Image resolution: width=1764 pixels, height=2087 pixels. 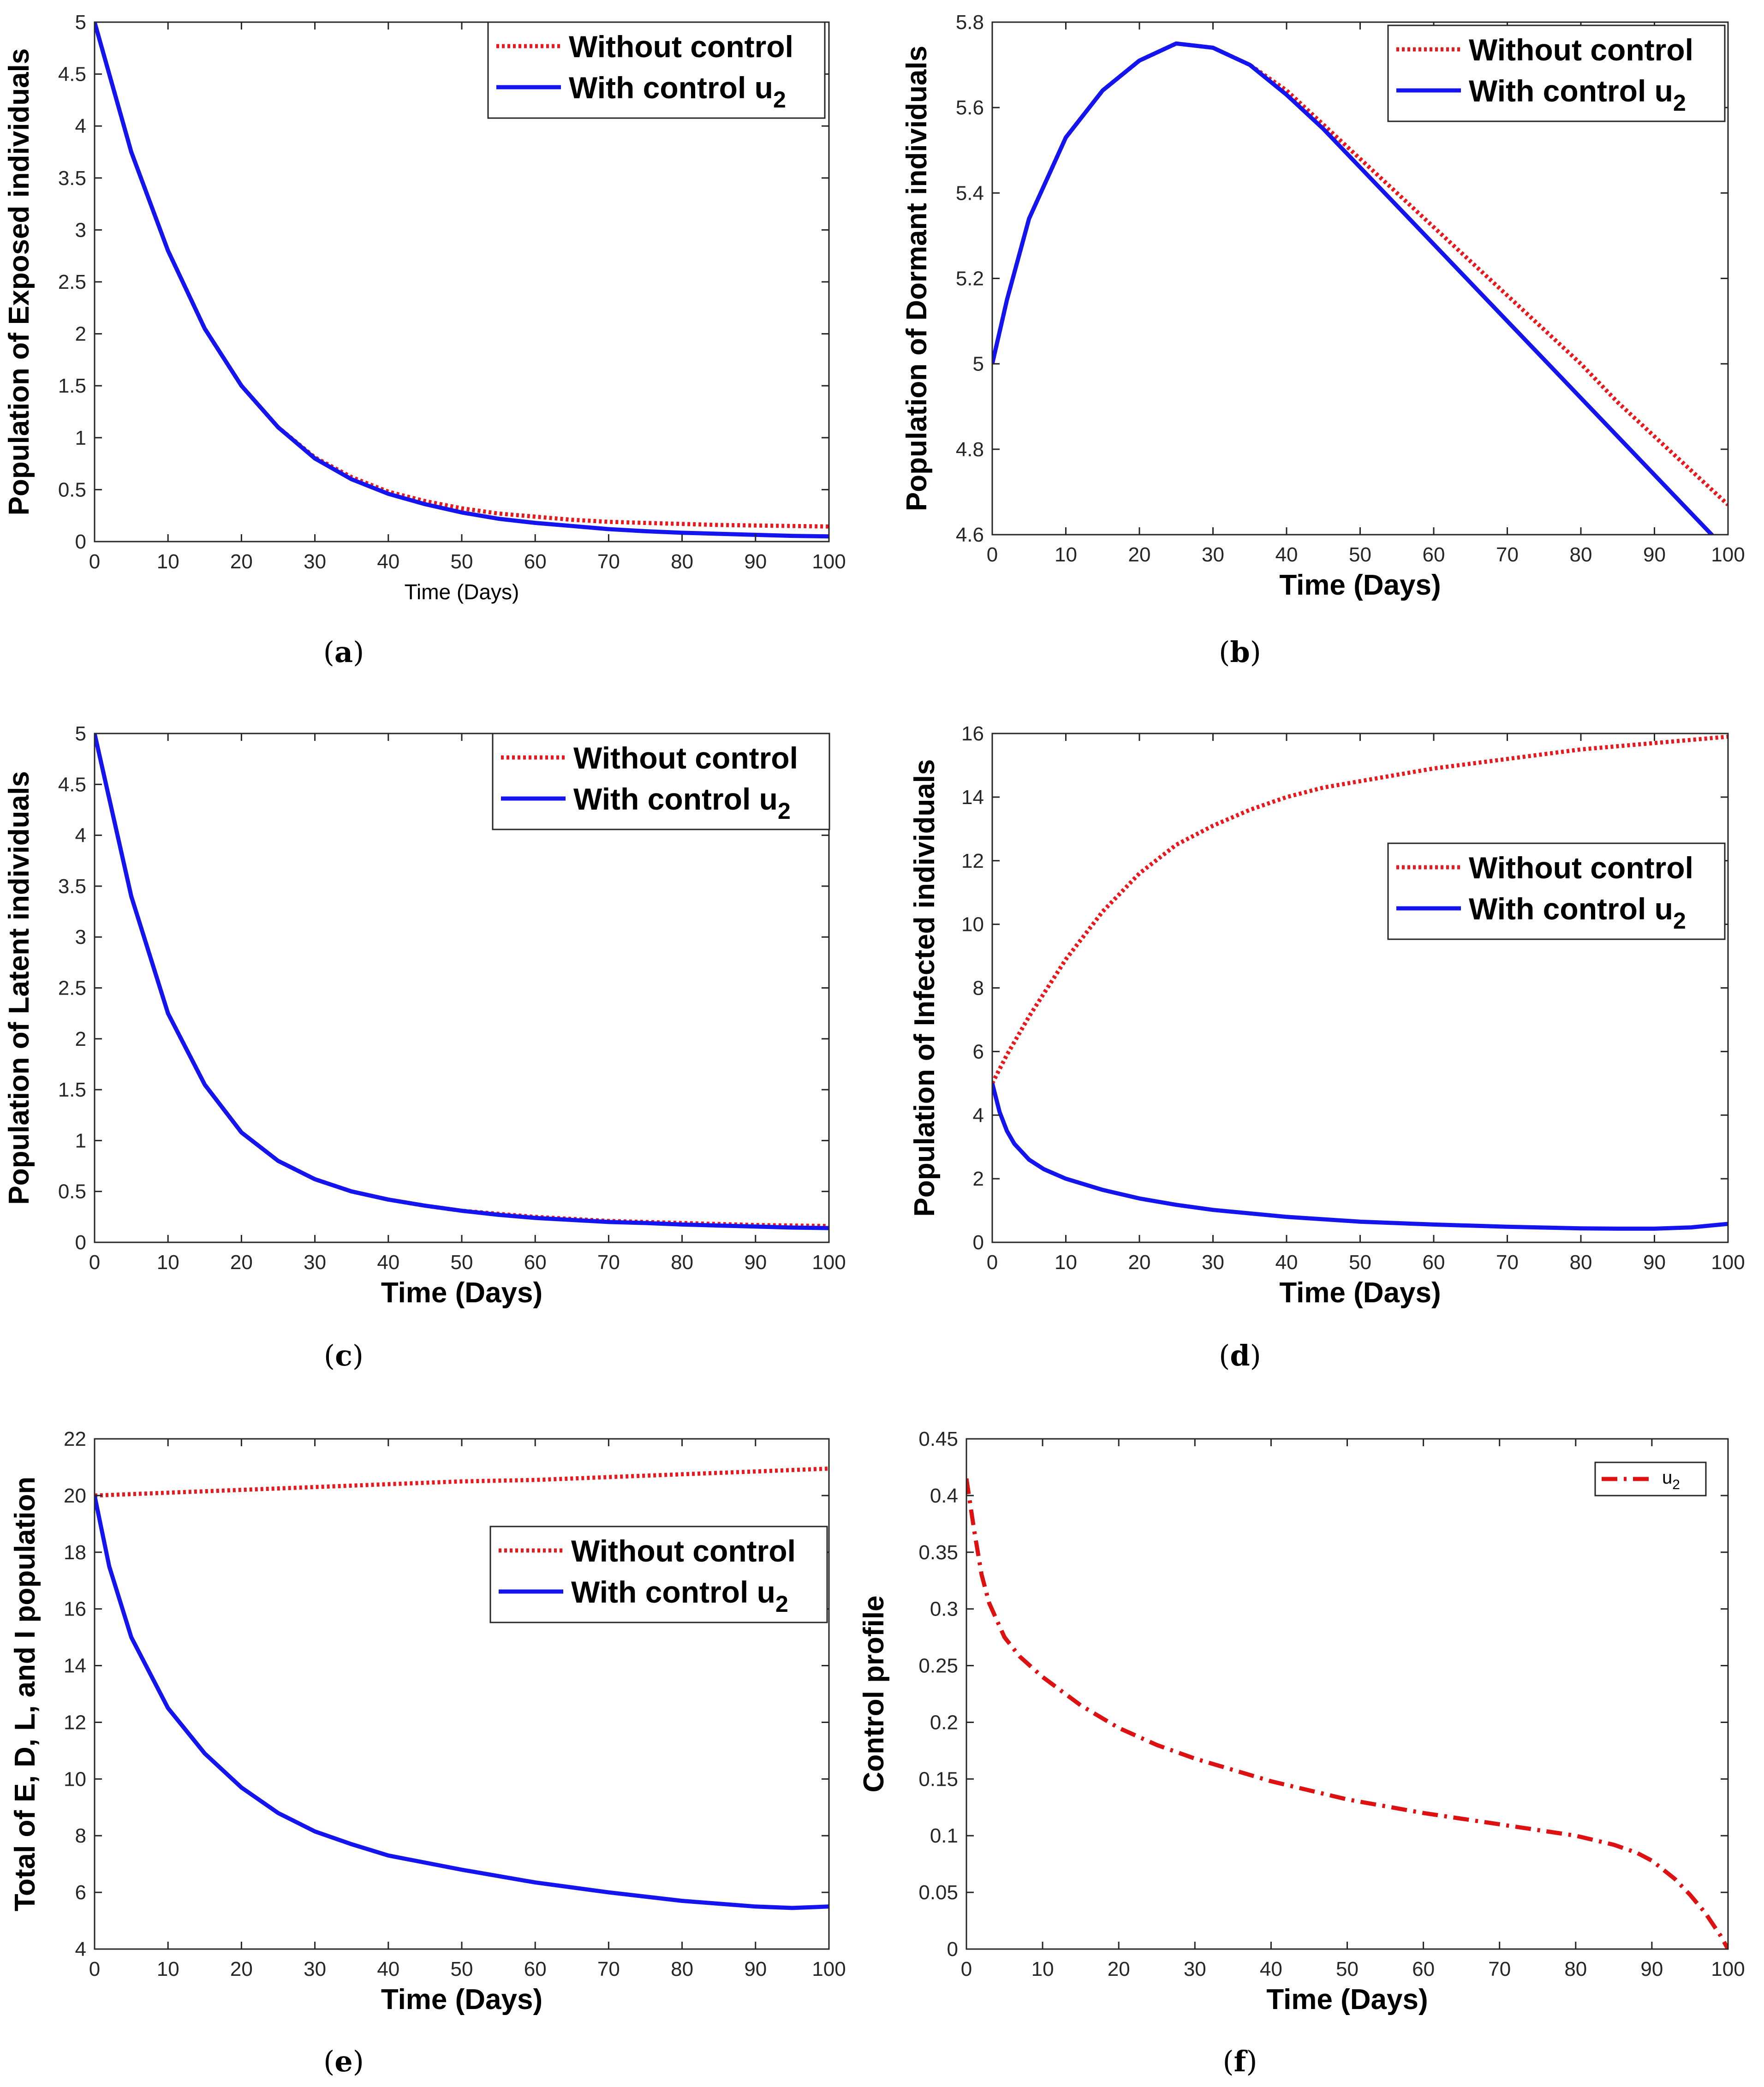 I want to click on y-tick-label: 0.15, so click(x=938, y=1779).